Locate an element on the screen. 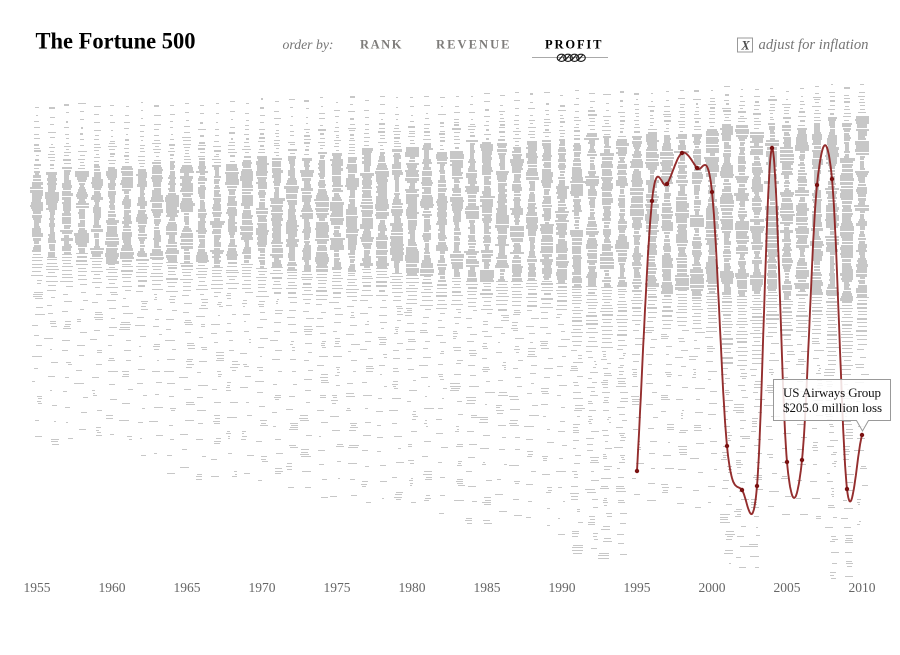 This screenshot has width=900, height=655. svg-text: order by: is located at coordinates (308, 44).